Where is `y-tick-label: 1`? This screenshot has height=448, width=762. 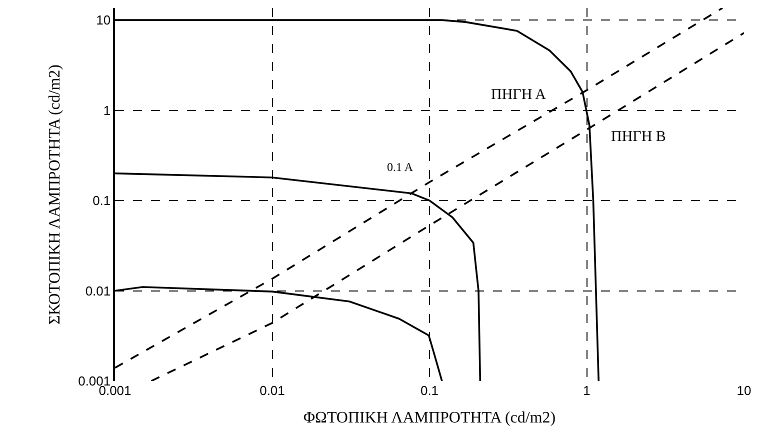
y-tick-label: 1 is located at coordinates (107, 110).